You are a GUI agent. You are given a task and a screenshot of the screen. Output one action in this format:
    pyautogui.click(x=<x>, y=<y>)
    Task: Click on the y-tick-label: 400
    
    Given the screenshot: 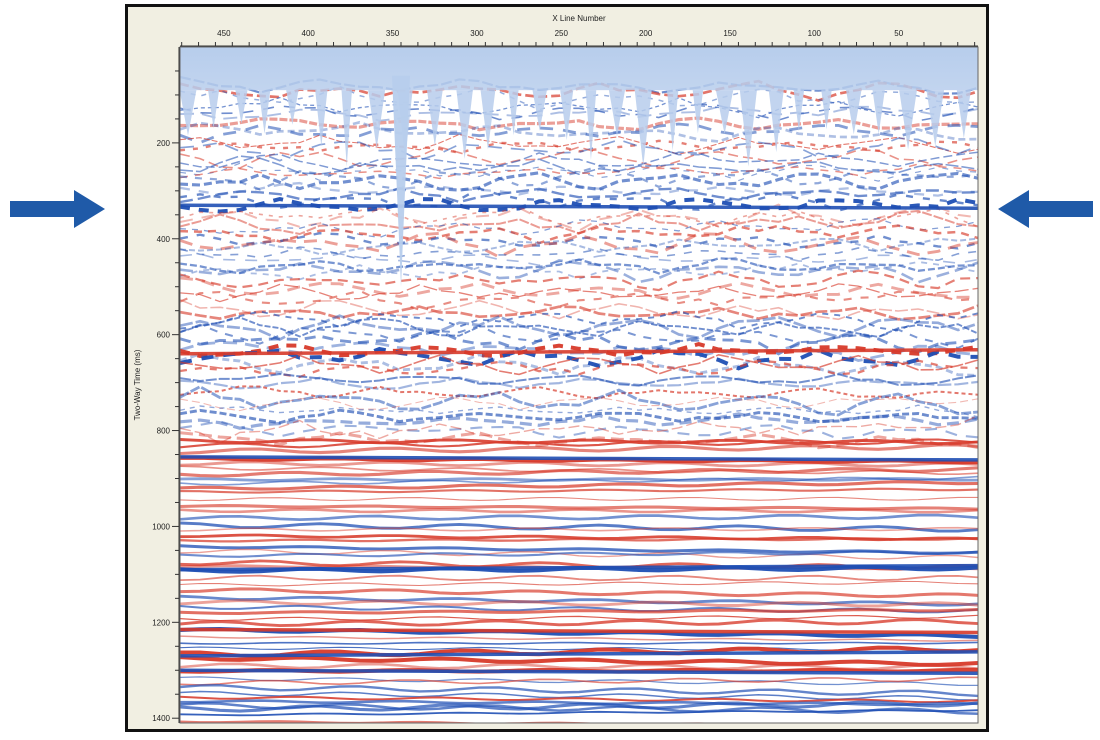 What is the action you would take?
    pyautogui.click(x=164, y=239)
    